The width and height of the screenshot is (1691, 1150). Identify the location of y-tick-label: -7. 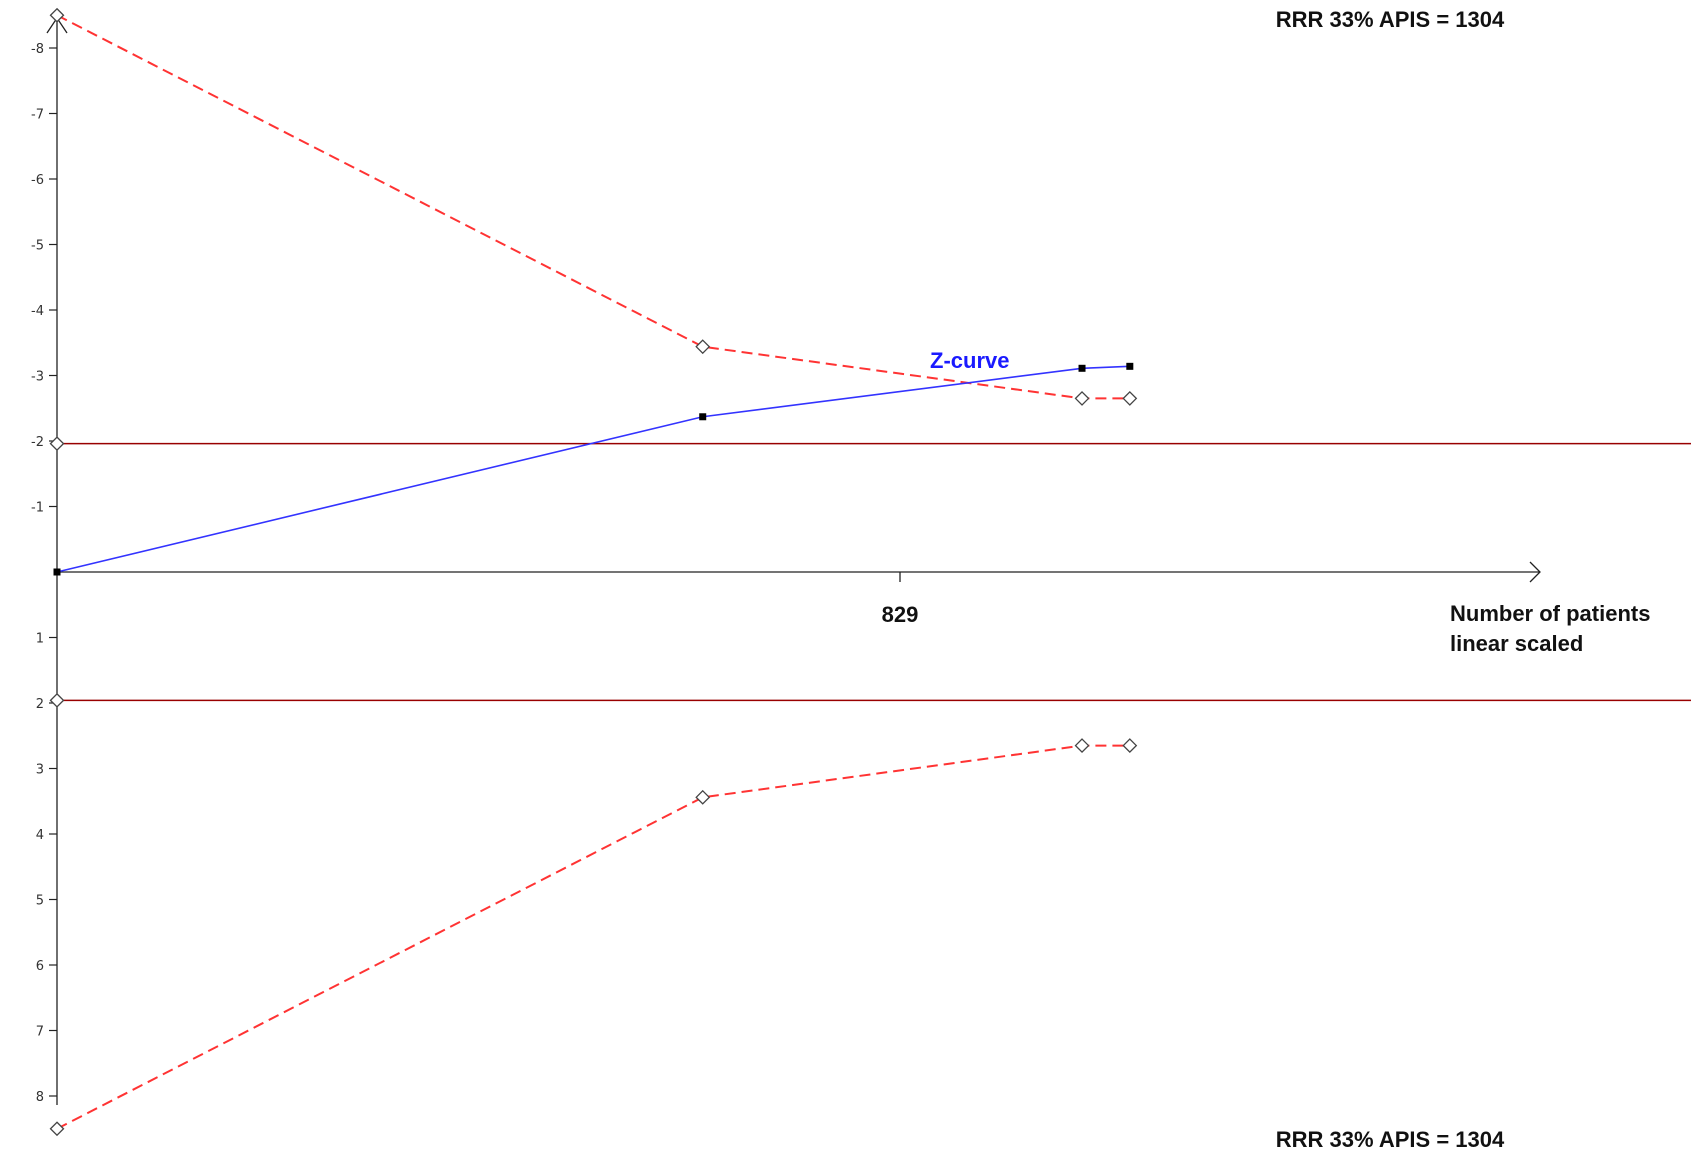
(37, 115).